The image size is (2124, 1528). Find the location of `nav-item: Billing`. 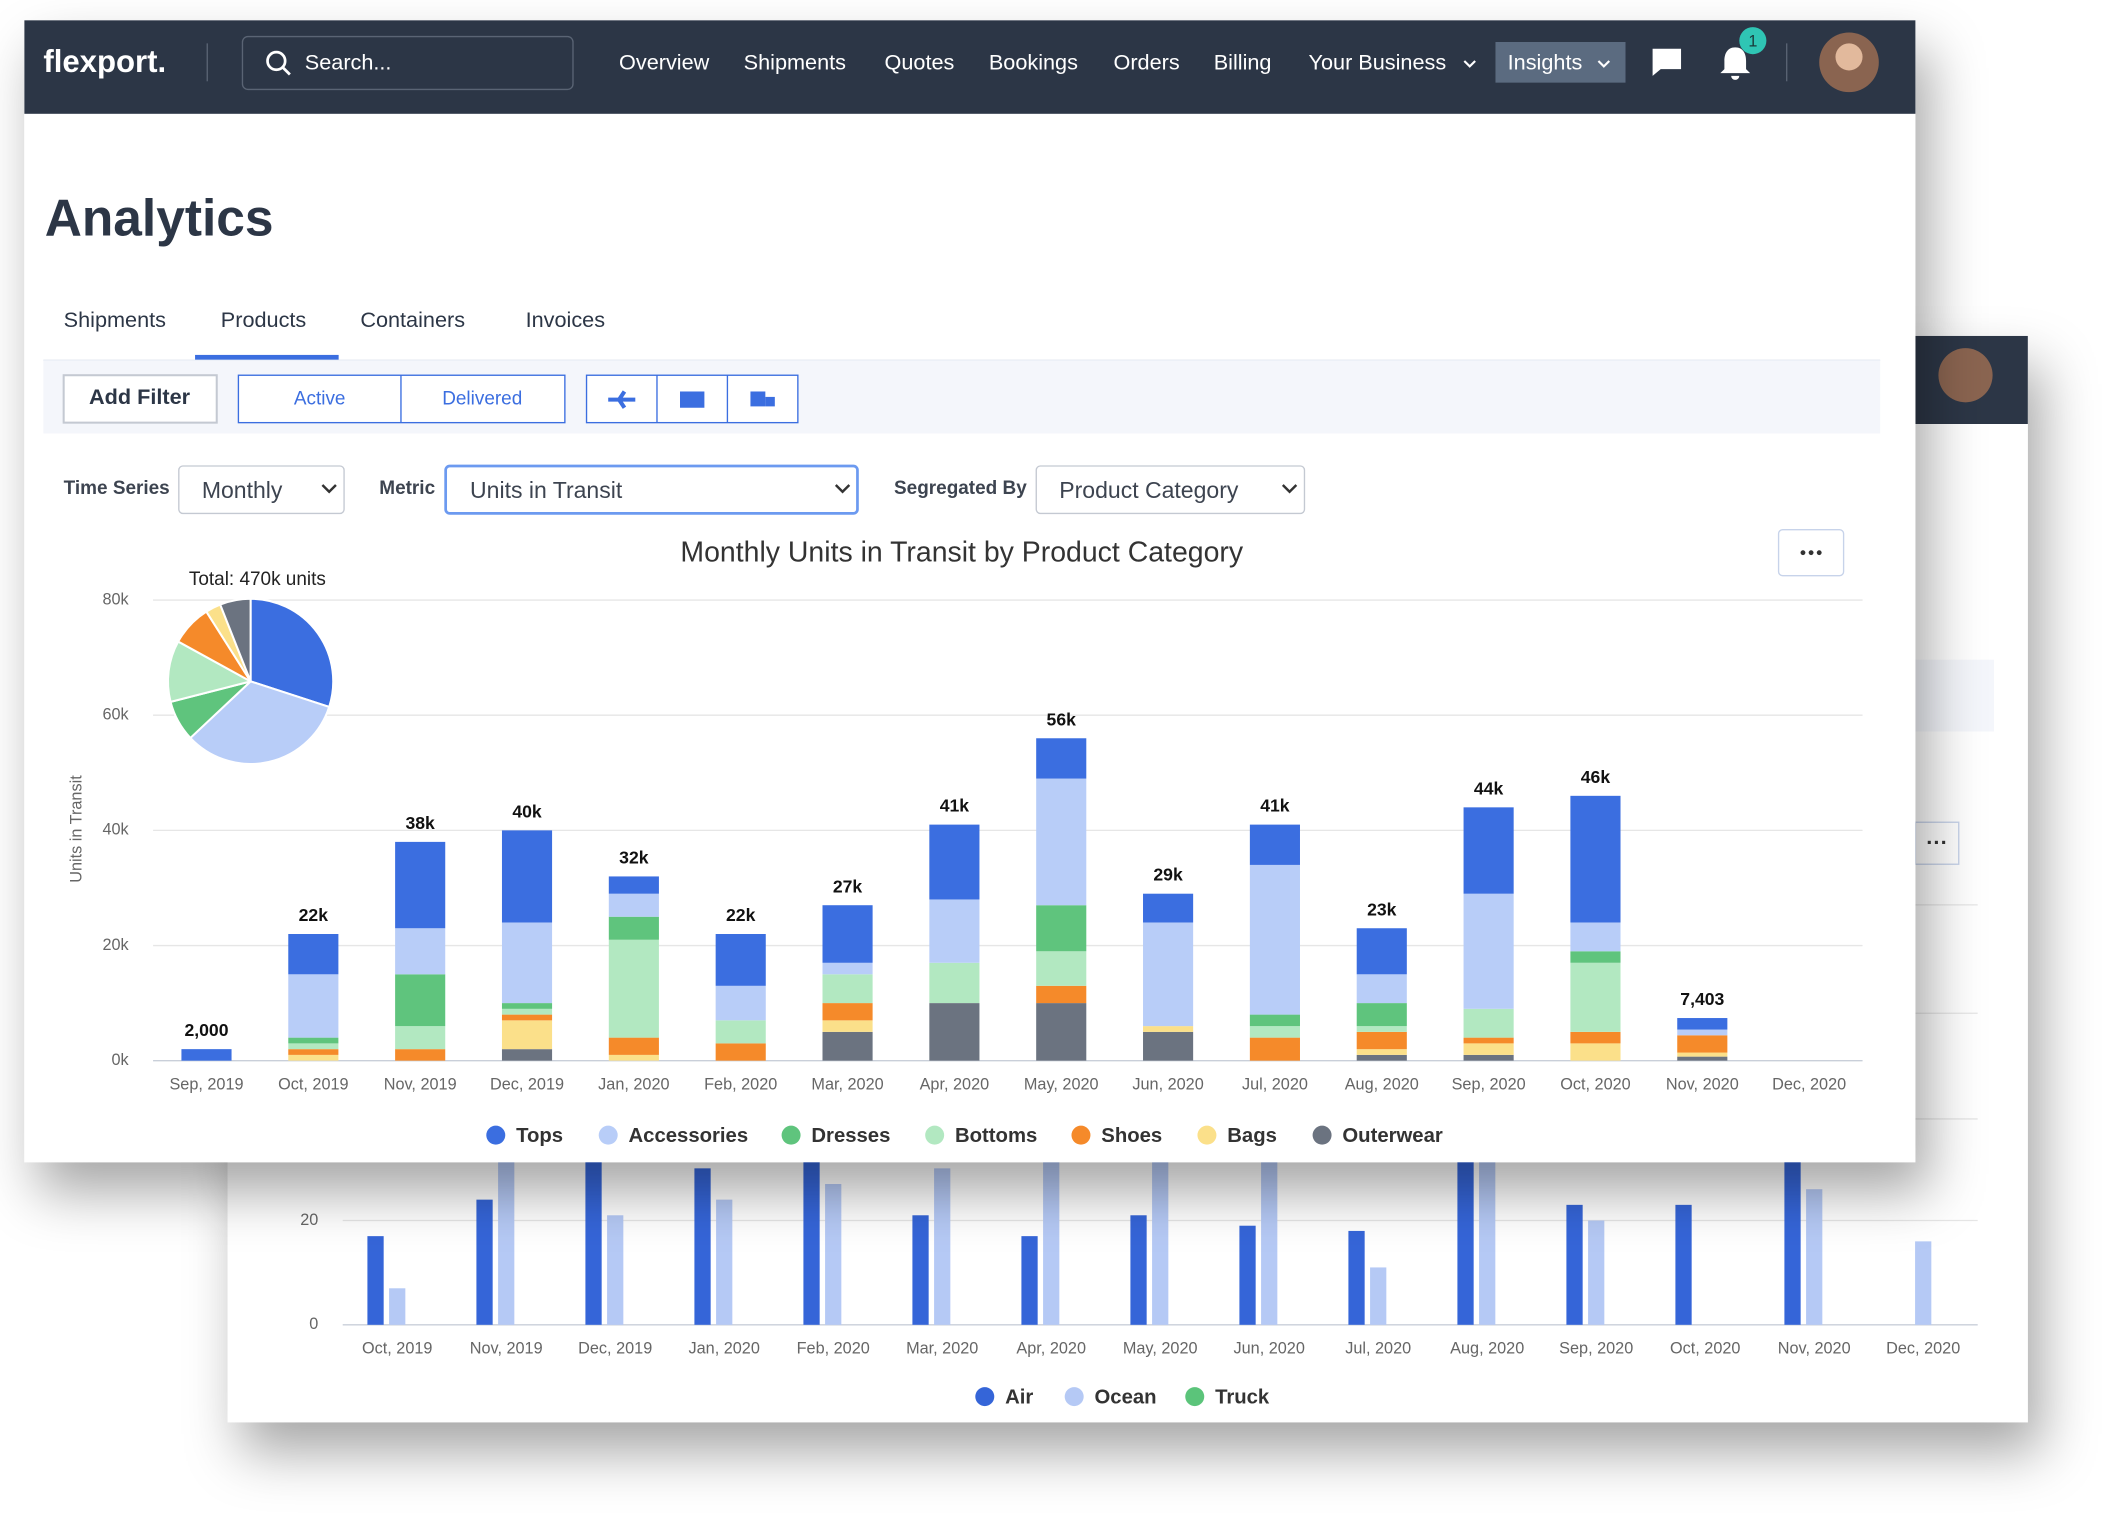

nav-item: Billing is located at coordinates (1243, 61).